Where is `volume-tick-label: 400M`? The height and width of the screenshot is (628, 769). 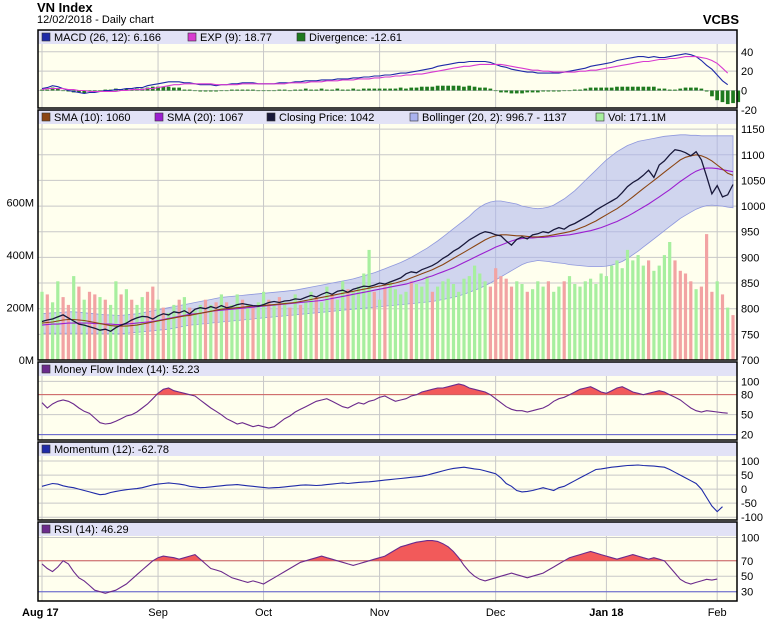 volume-tick-label: 400M is located at coordinates (20, 256).